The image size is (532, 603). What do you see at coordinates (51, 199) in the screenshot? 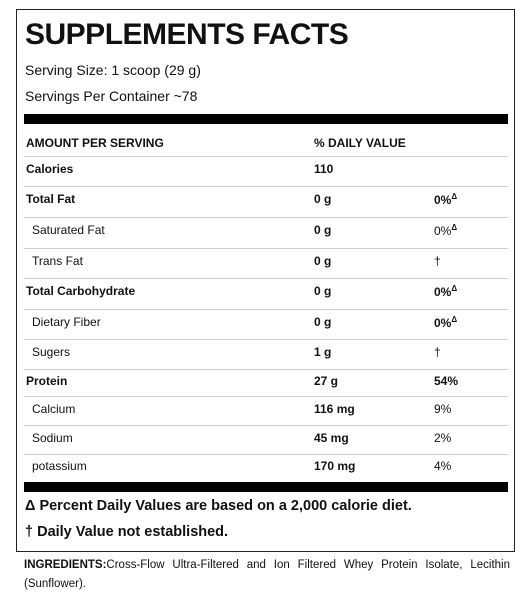
I see `nutrient-name: Total Fat` at bounding box center [51, 199].